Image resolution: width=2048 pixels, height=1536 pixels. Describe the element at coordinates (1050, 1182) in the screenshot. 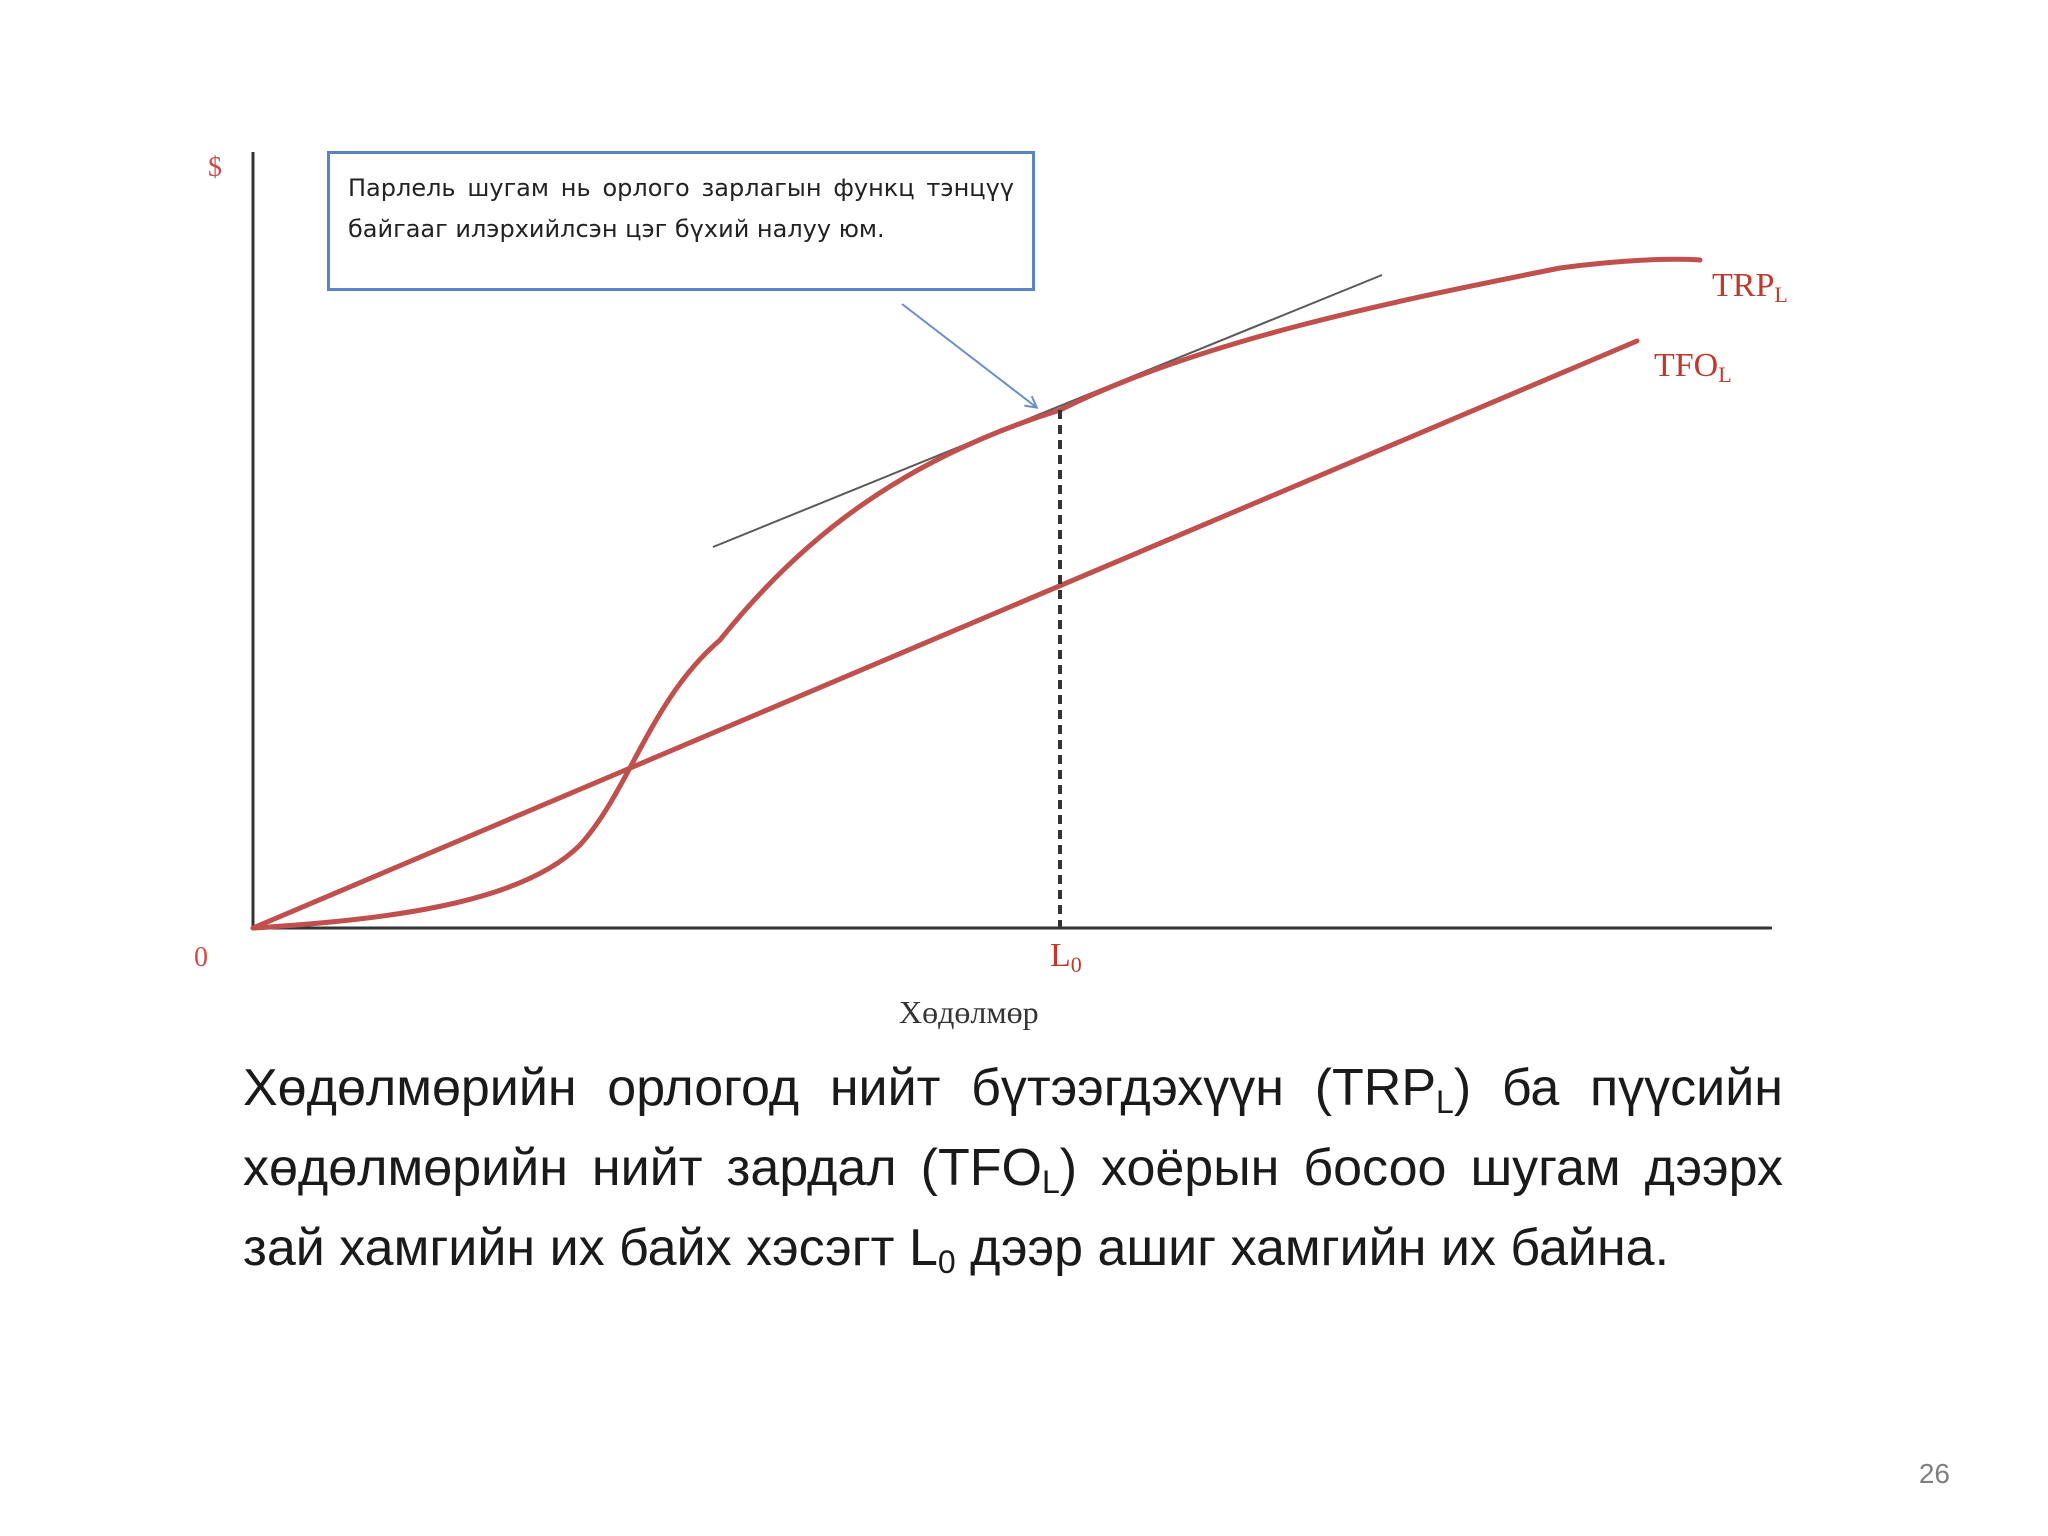

I see `caption-sub-2: L` at that location.